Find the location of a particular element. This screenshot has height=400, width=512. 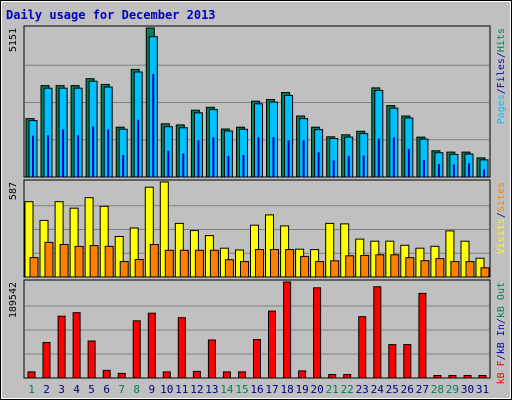

series-sites is located at coordinates (259, 259).